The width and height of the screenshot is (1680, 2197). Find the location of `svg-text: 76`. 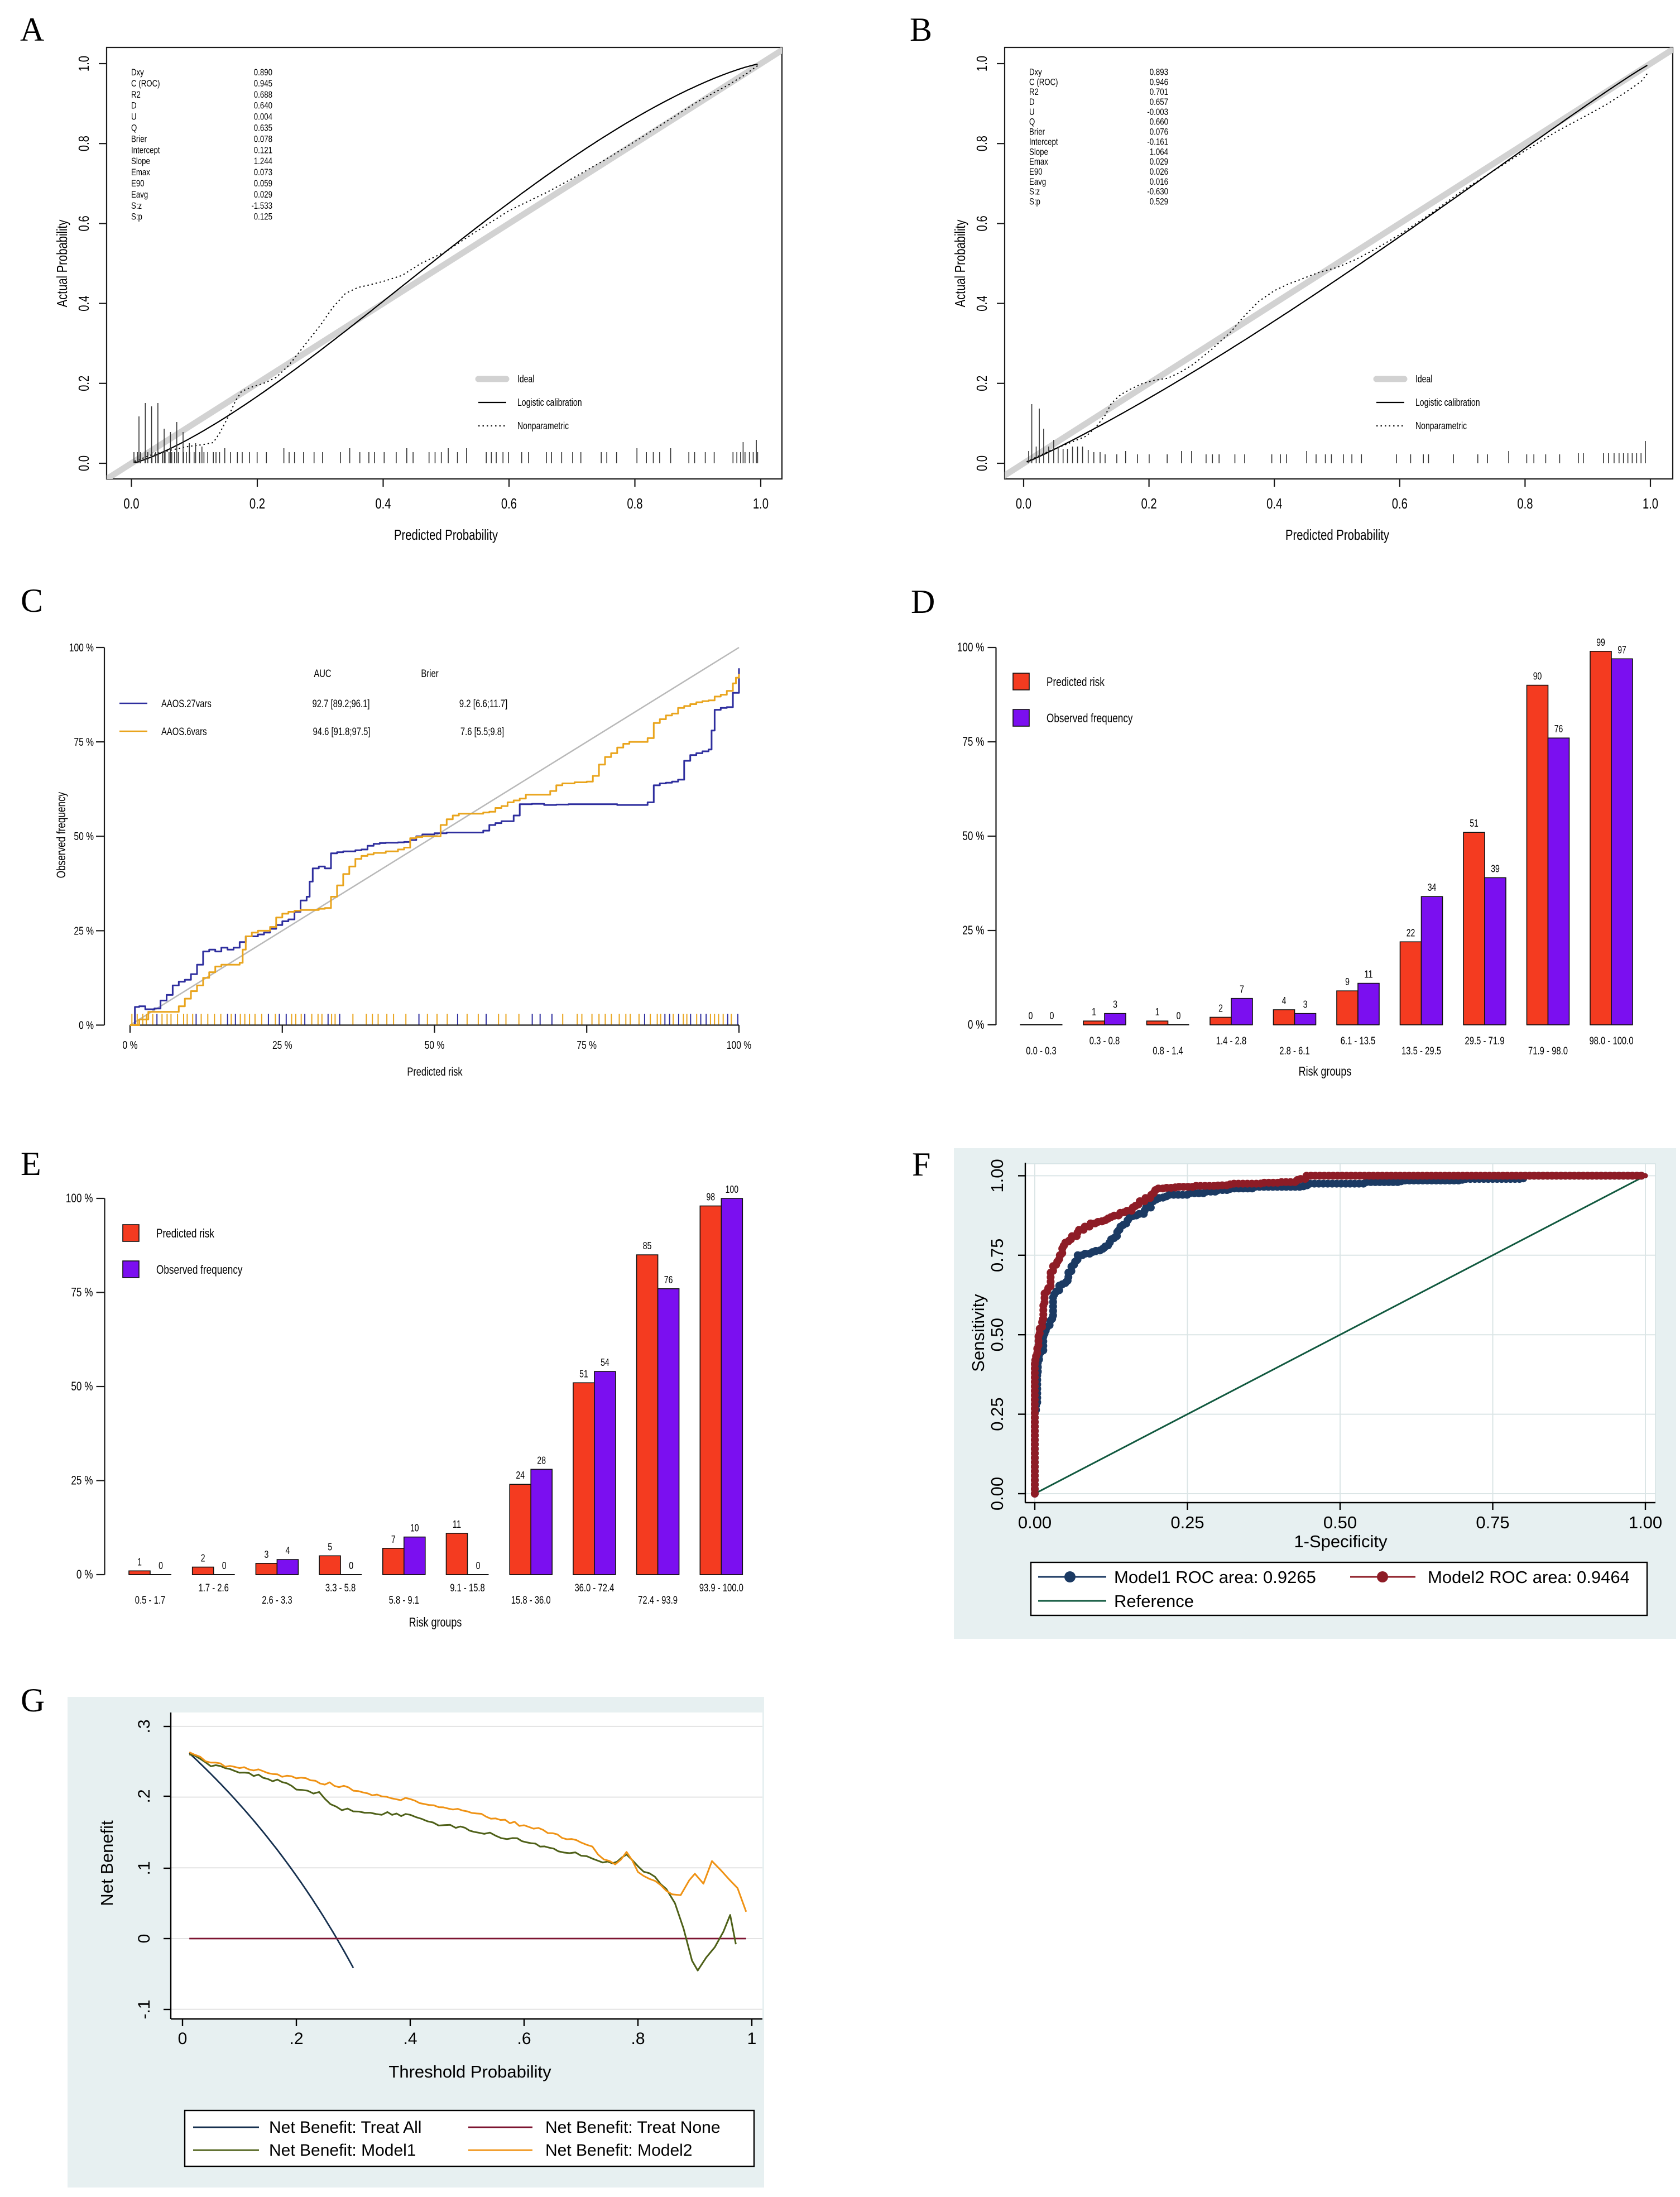

svg-text: 76 is located at coordinates (668, 1279).